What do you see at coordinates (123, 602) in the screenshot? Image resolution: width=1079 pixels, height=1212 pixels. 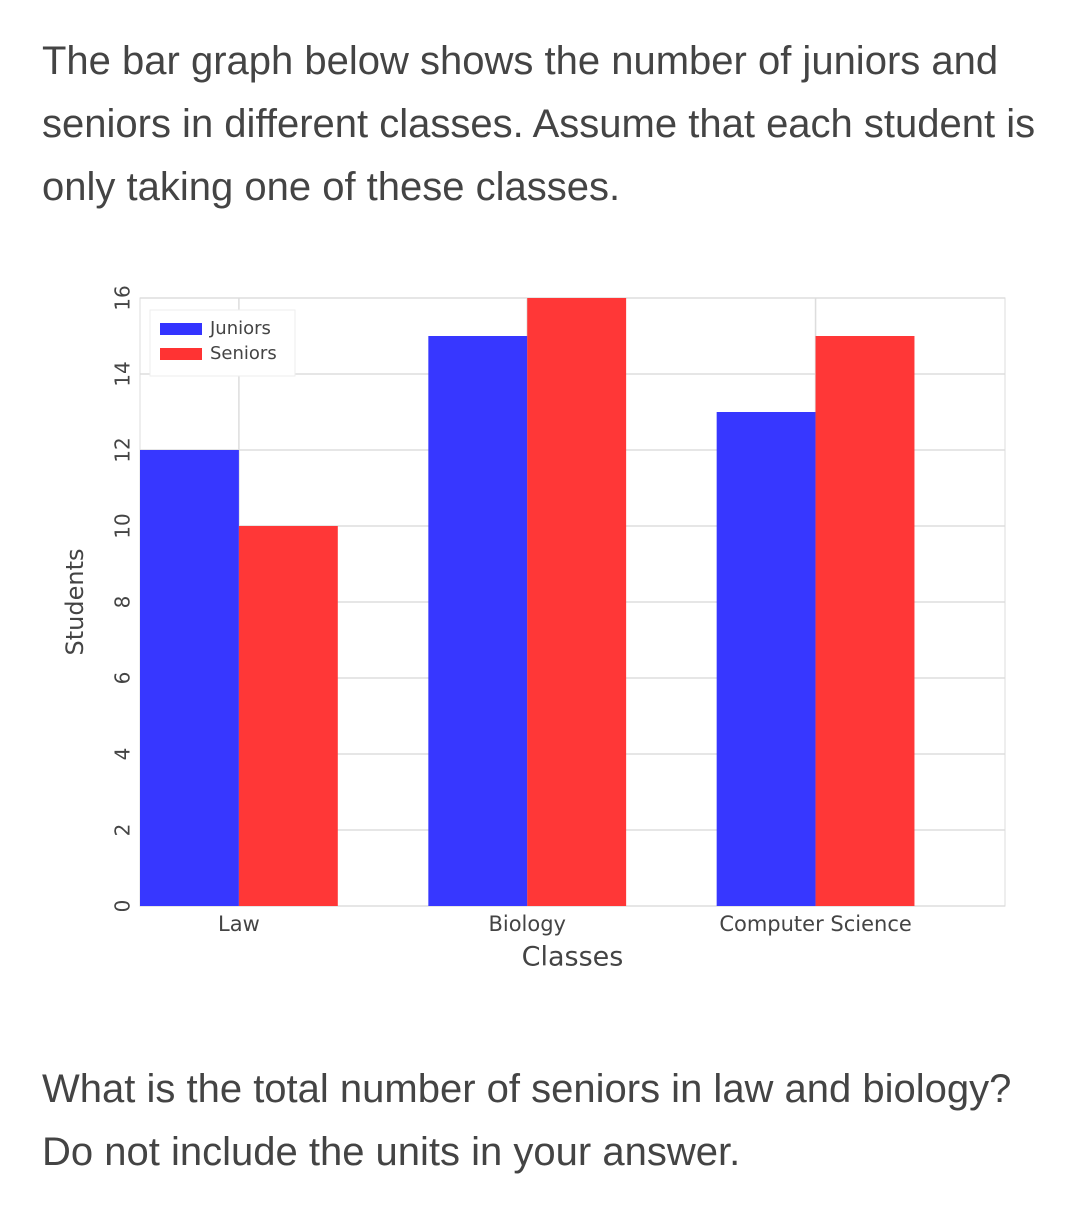 I see `y-tick-label: 8` at bounding box center [123, 602].